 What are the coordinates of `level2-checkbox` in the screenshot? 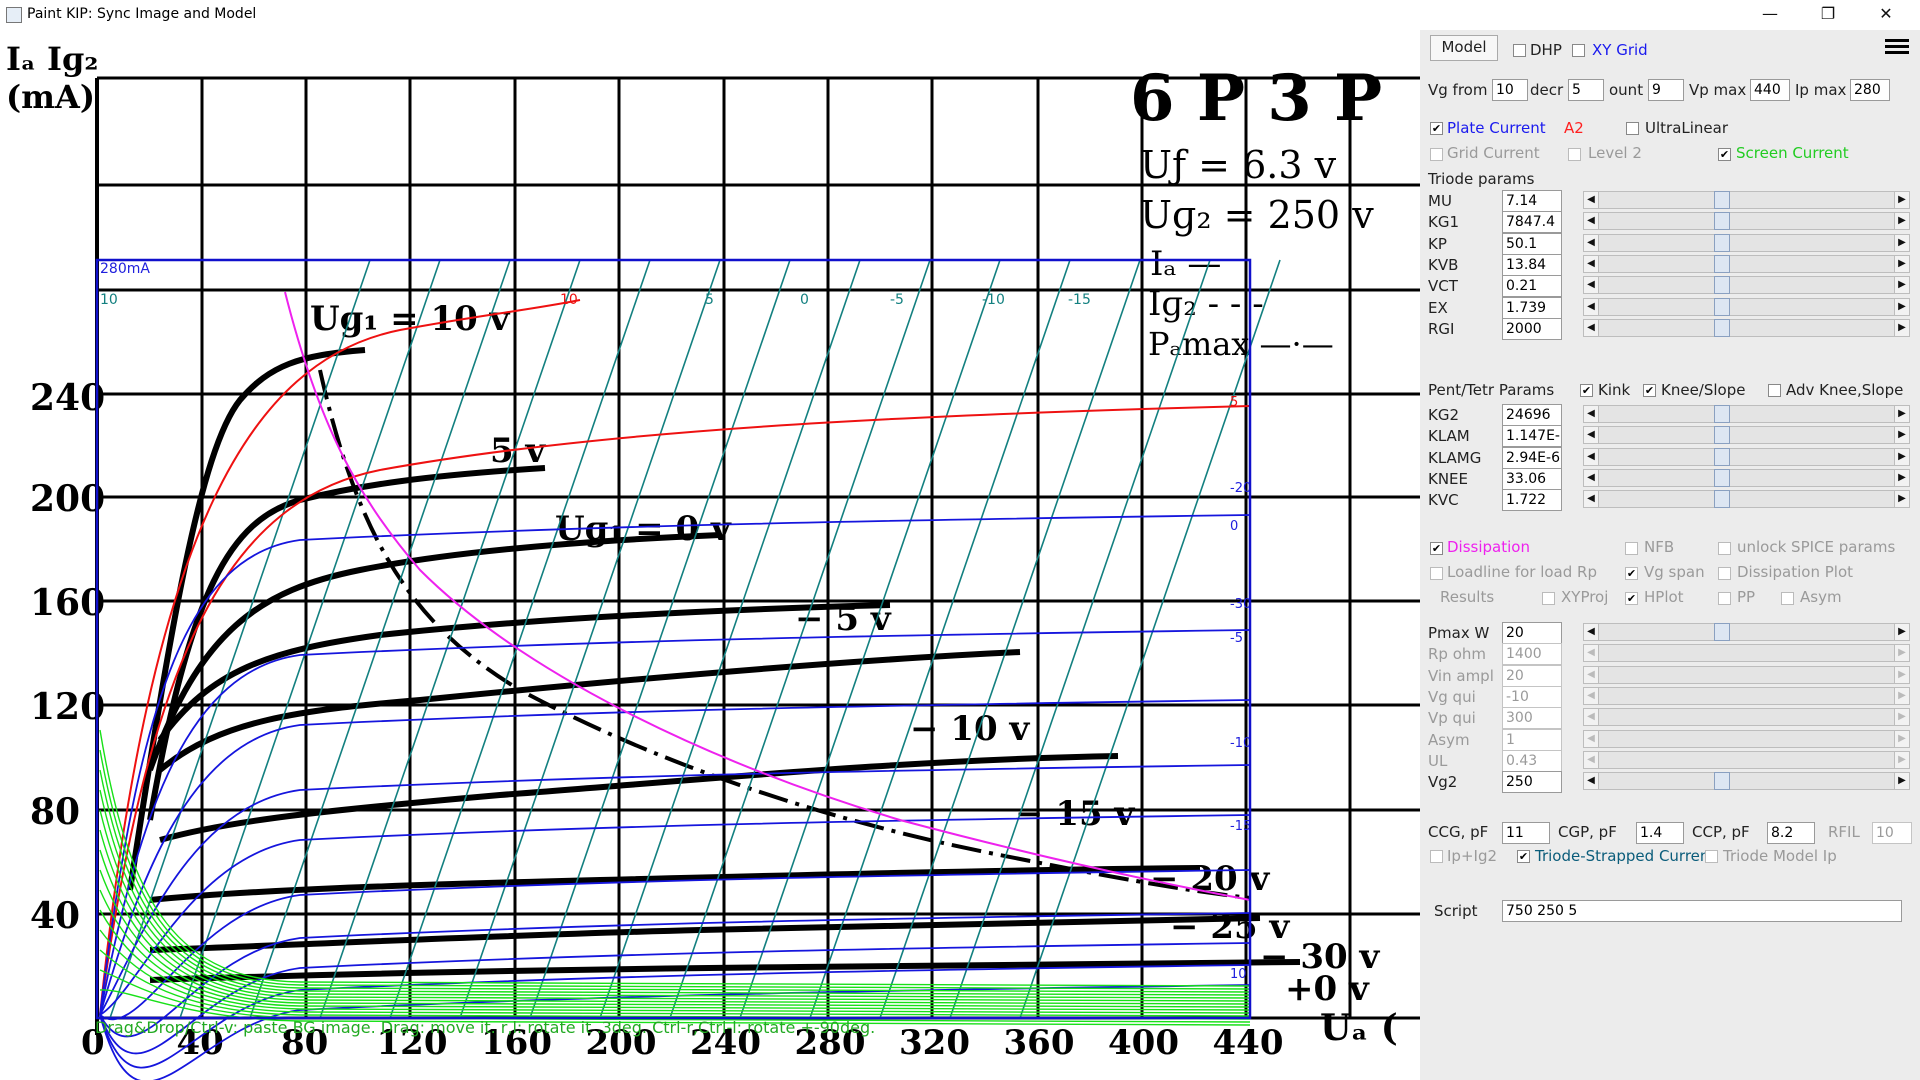 It's located at (1574, 154).